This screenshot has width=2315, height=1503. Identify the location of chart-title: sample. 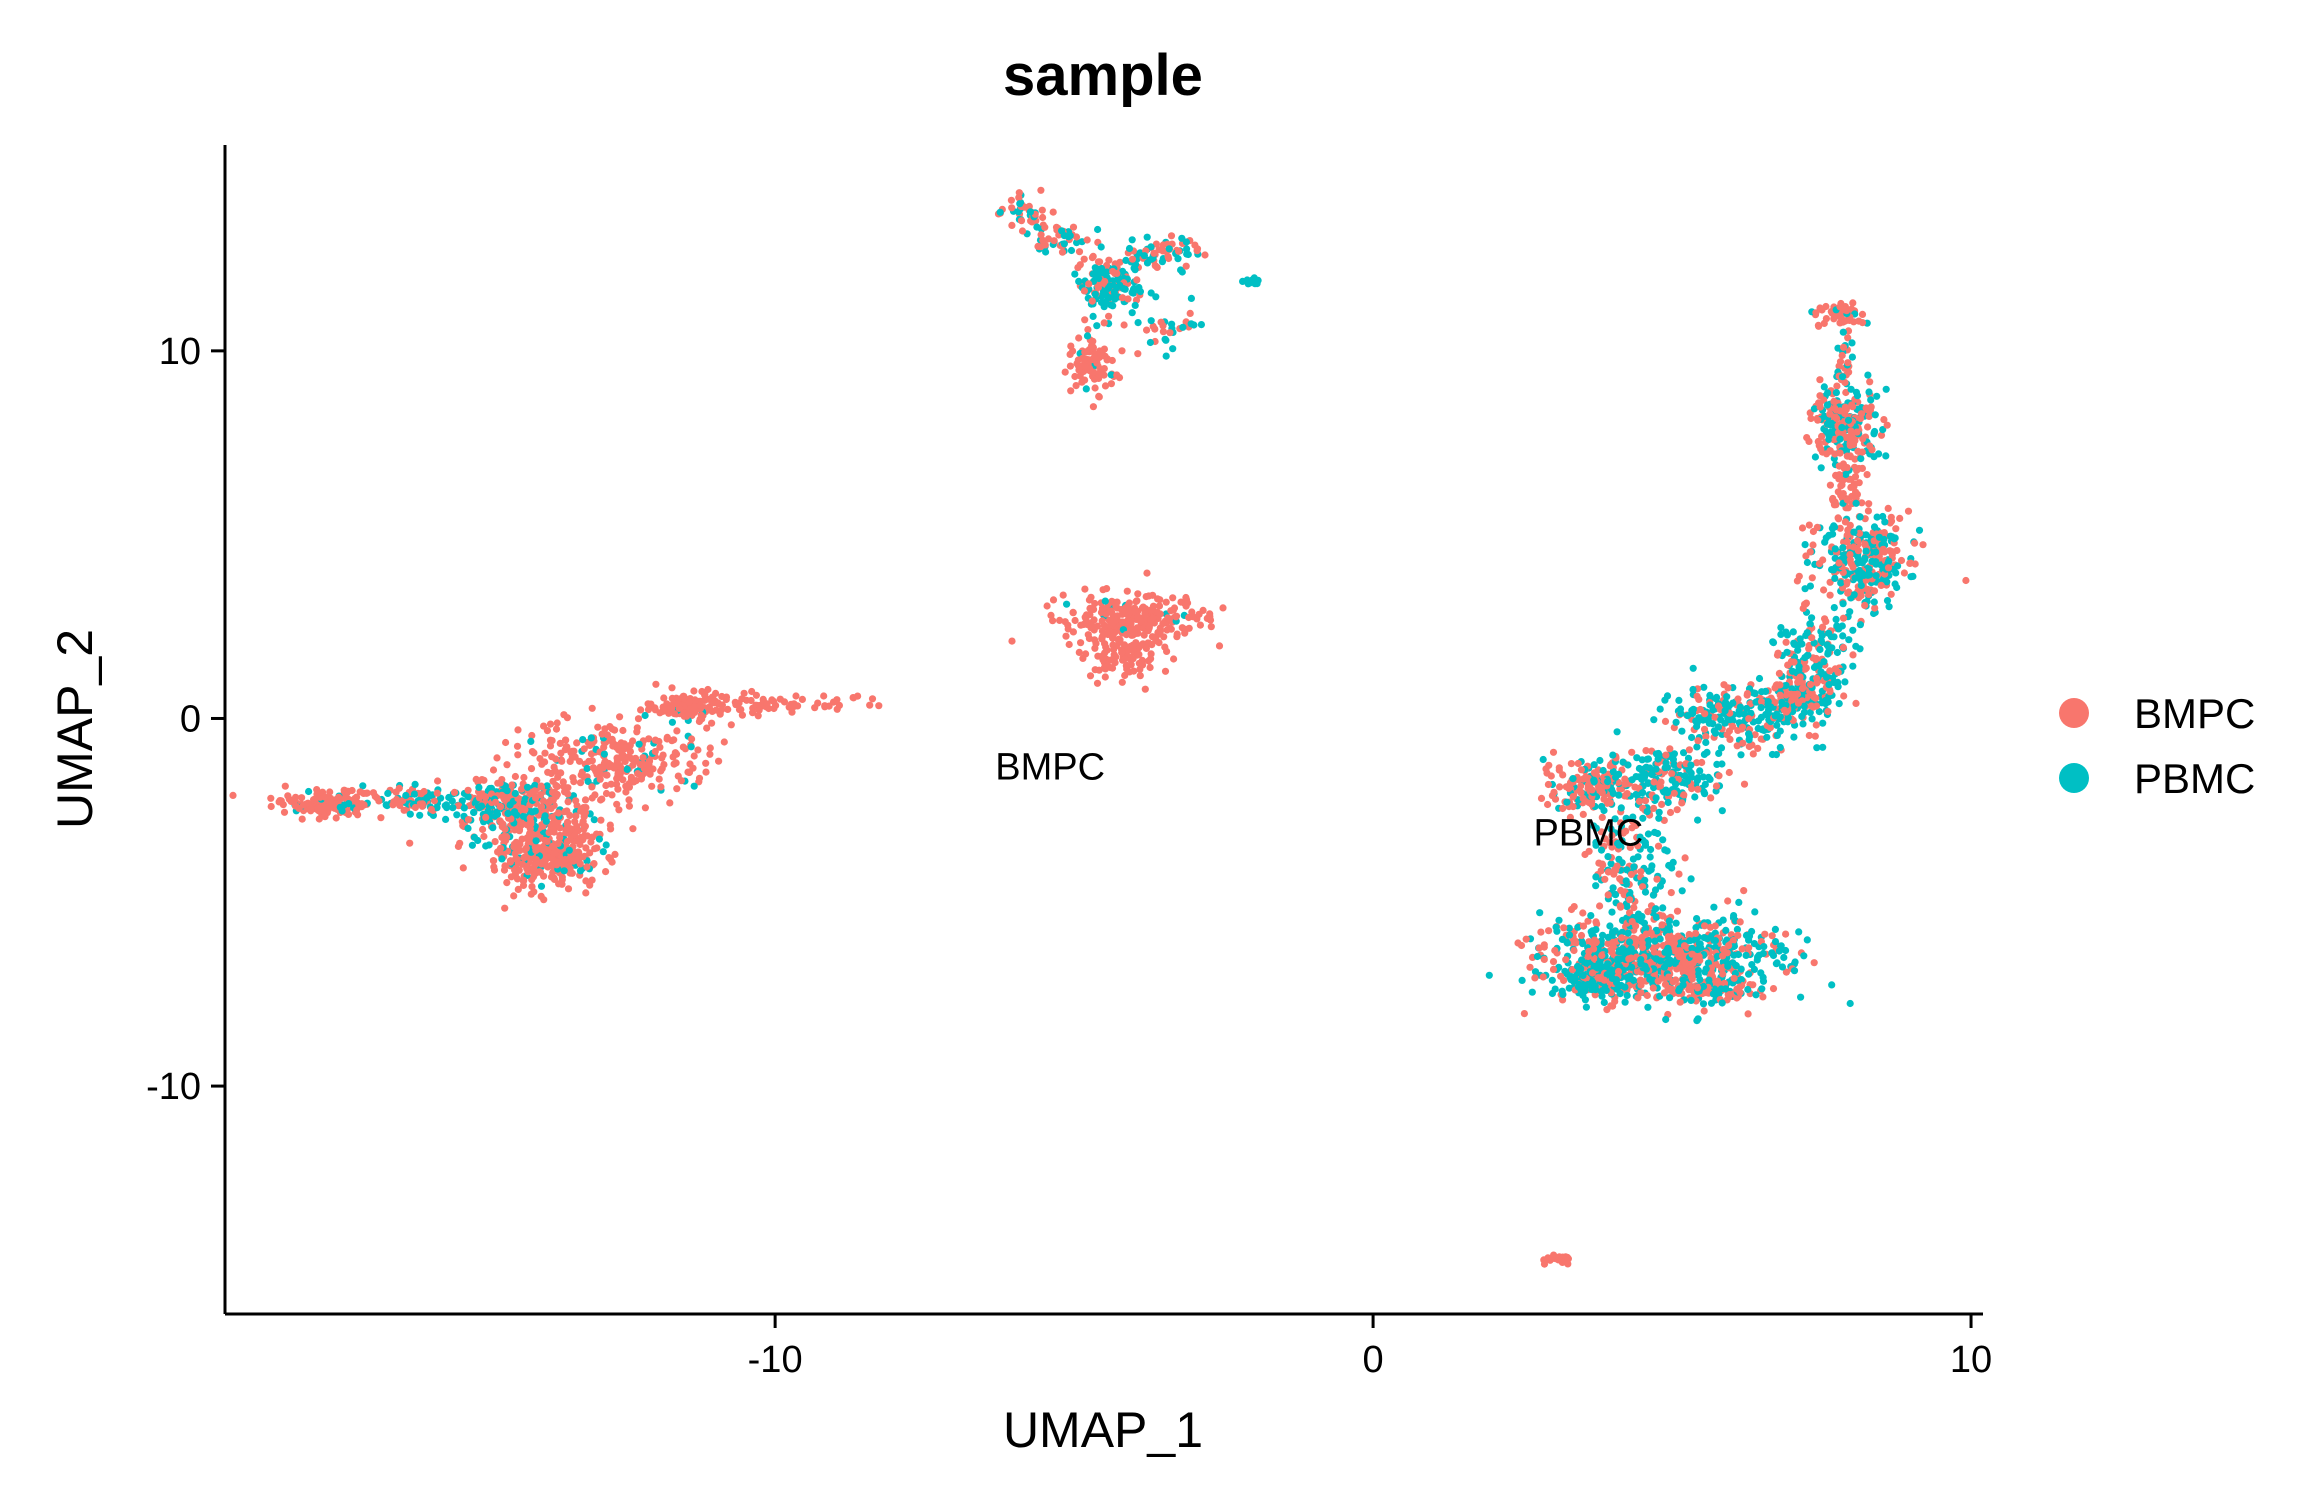
(1103, 75).